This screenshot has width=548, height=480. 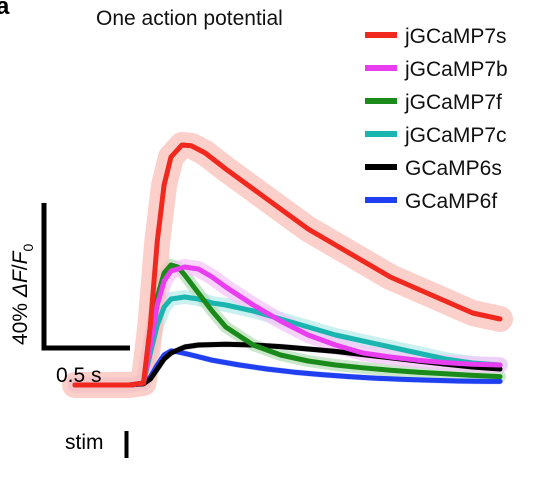 I want to click on legend-label-jgcamp7f: jGCaMP7f, so click(x=453, y=102).